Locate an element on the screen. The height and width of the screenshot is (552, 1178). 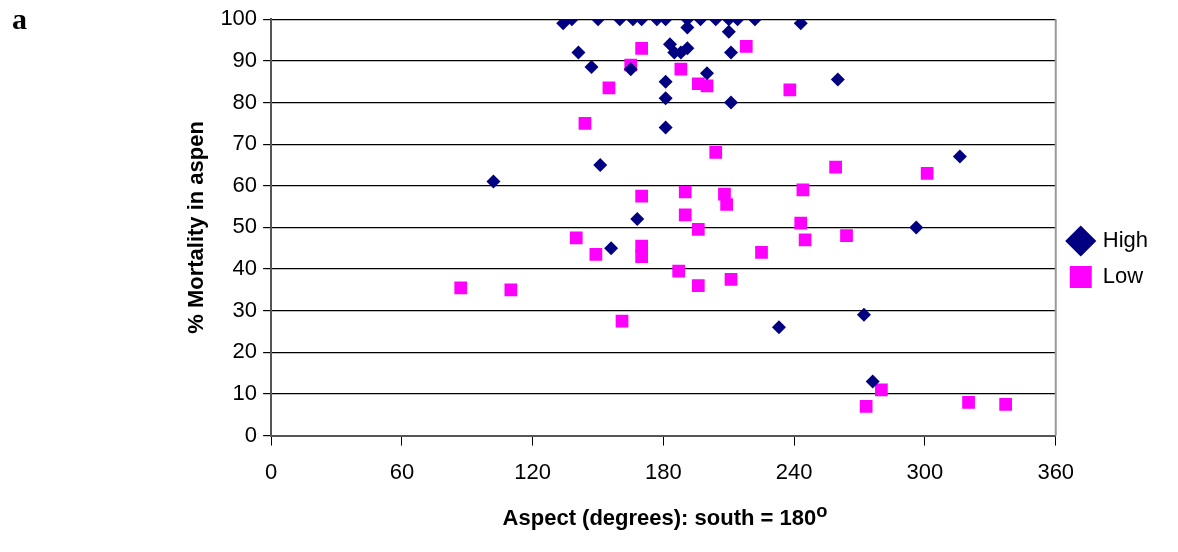
y-tick-label: 90 is located at coordinates (245, 59).